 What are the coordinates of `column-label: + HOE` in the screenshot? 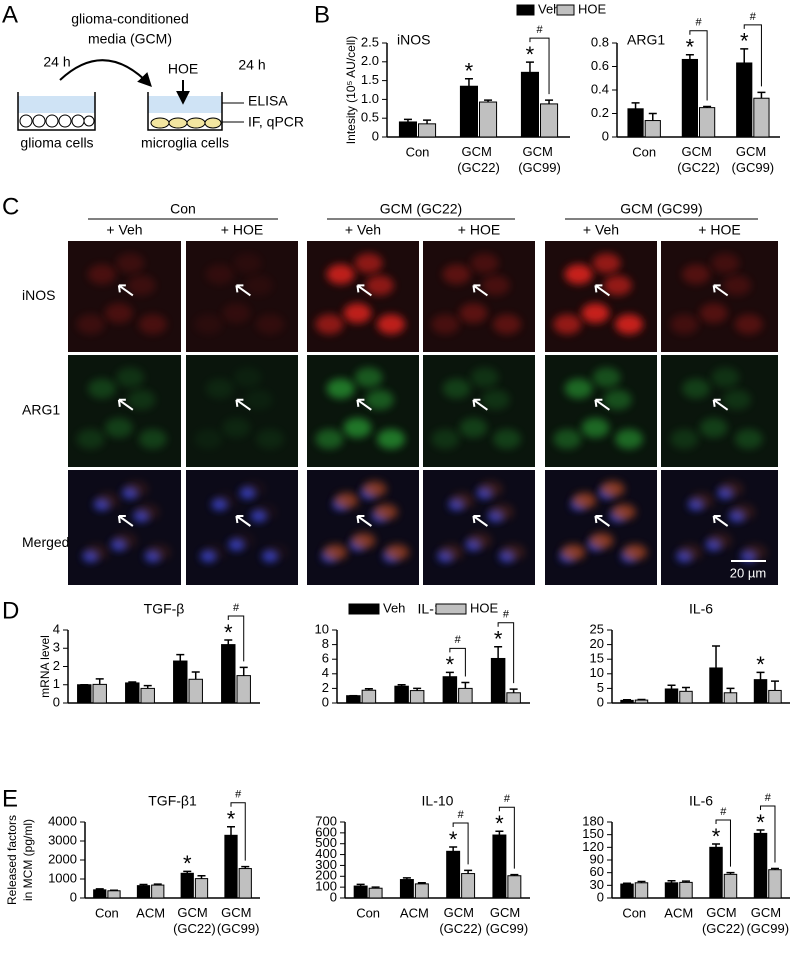 It's located at (719, 230).